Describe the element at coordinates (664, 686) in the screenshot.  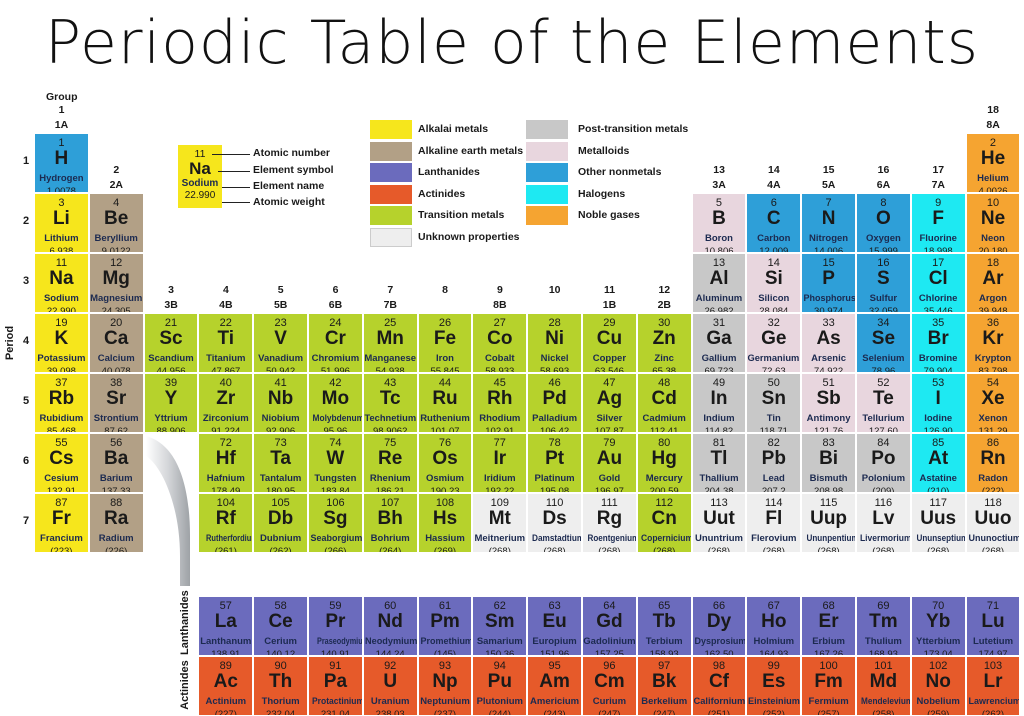
I see `element-cell-Bk: 97 Bk Berkelium (247)` at that location.